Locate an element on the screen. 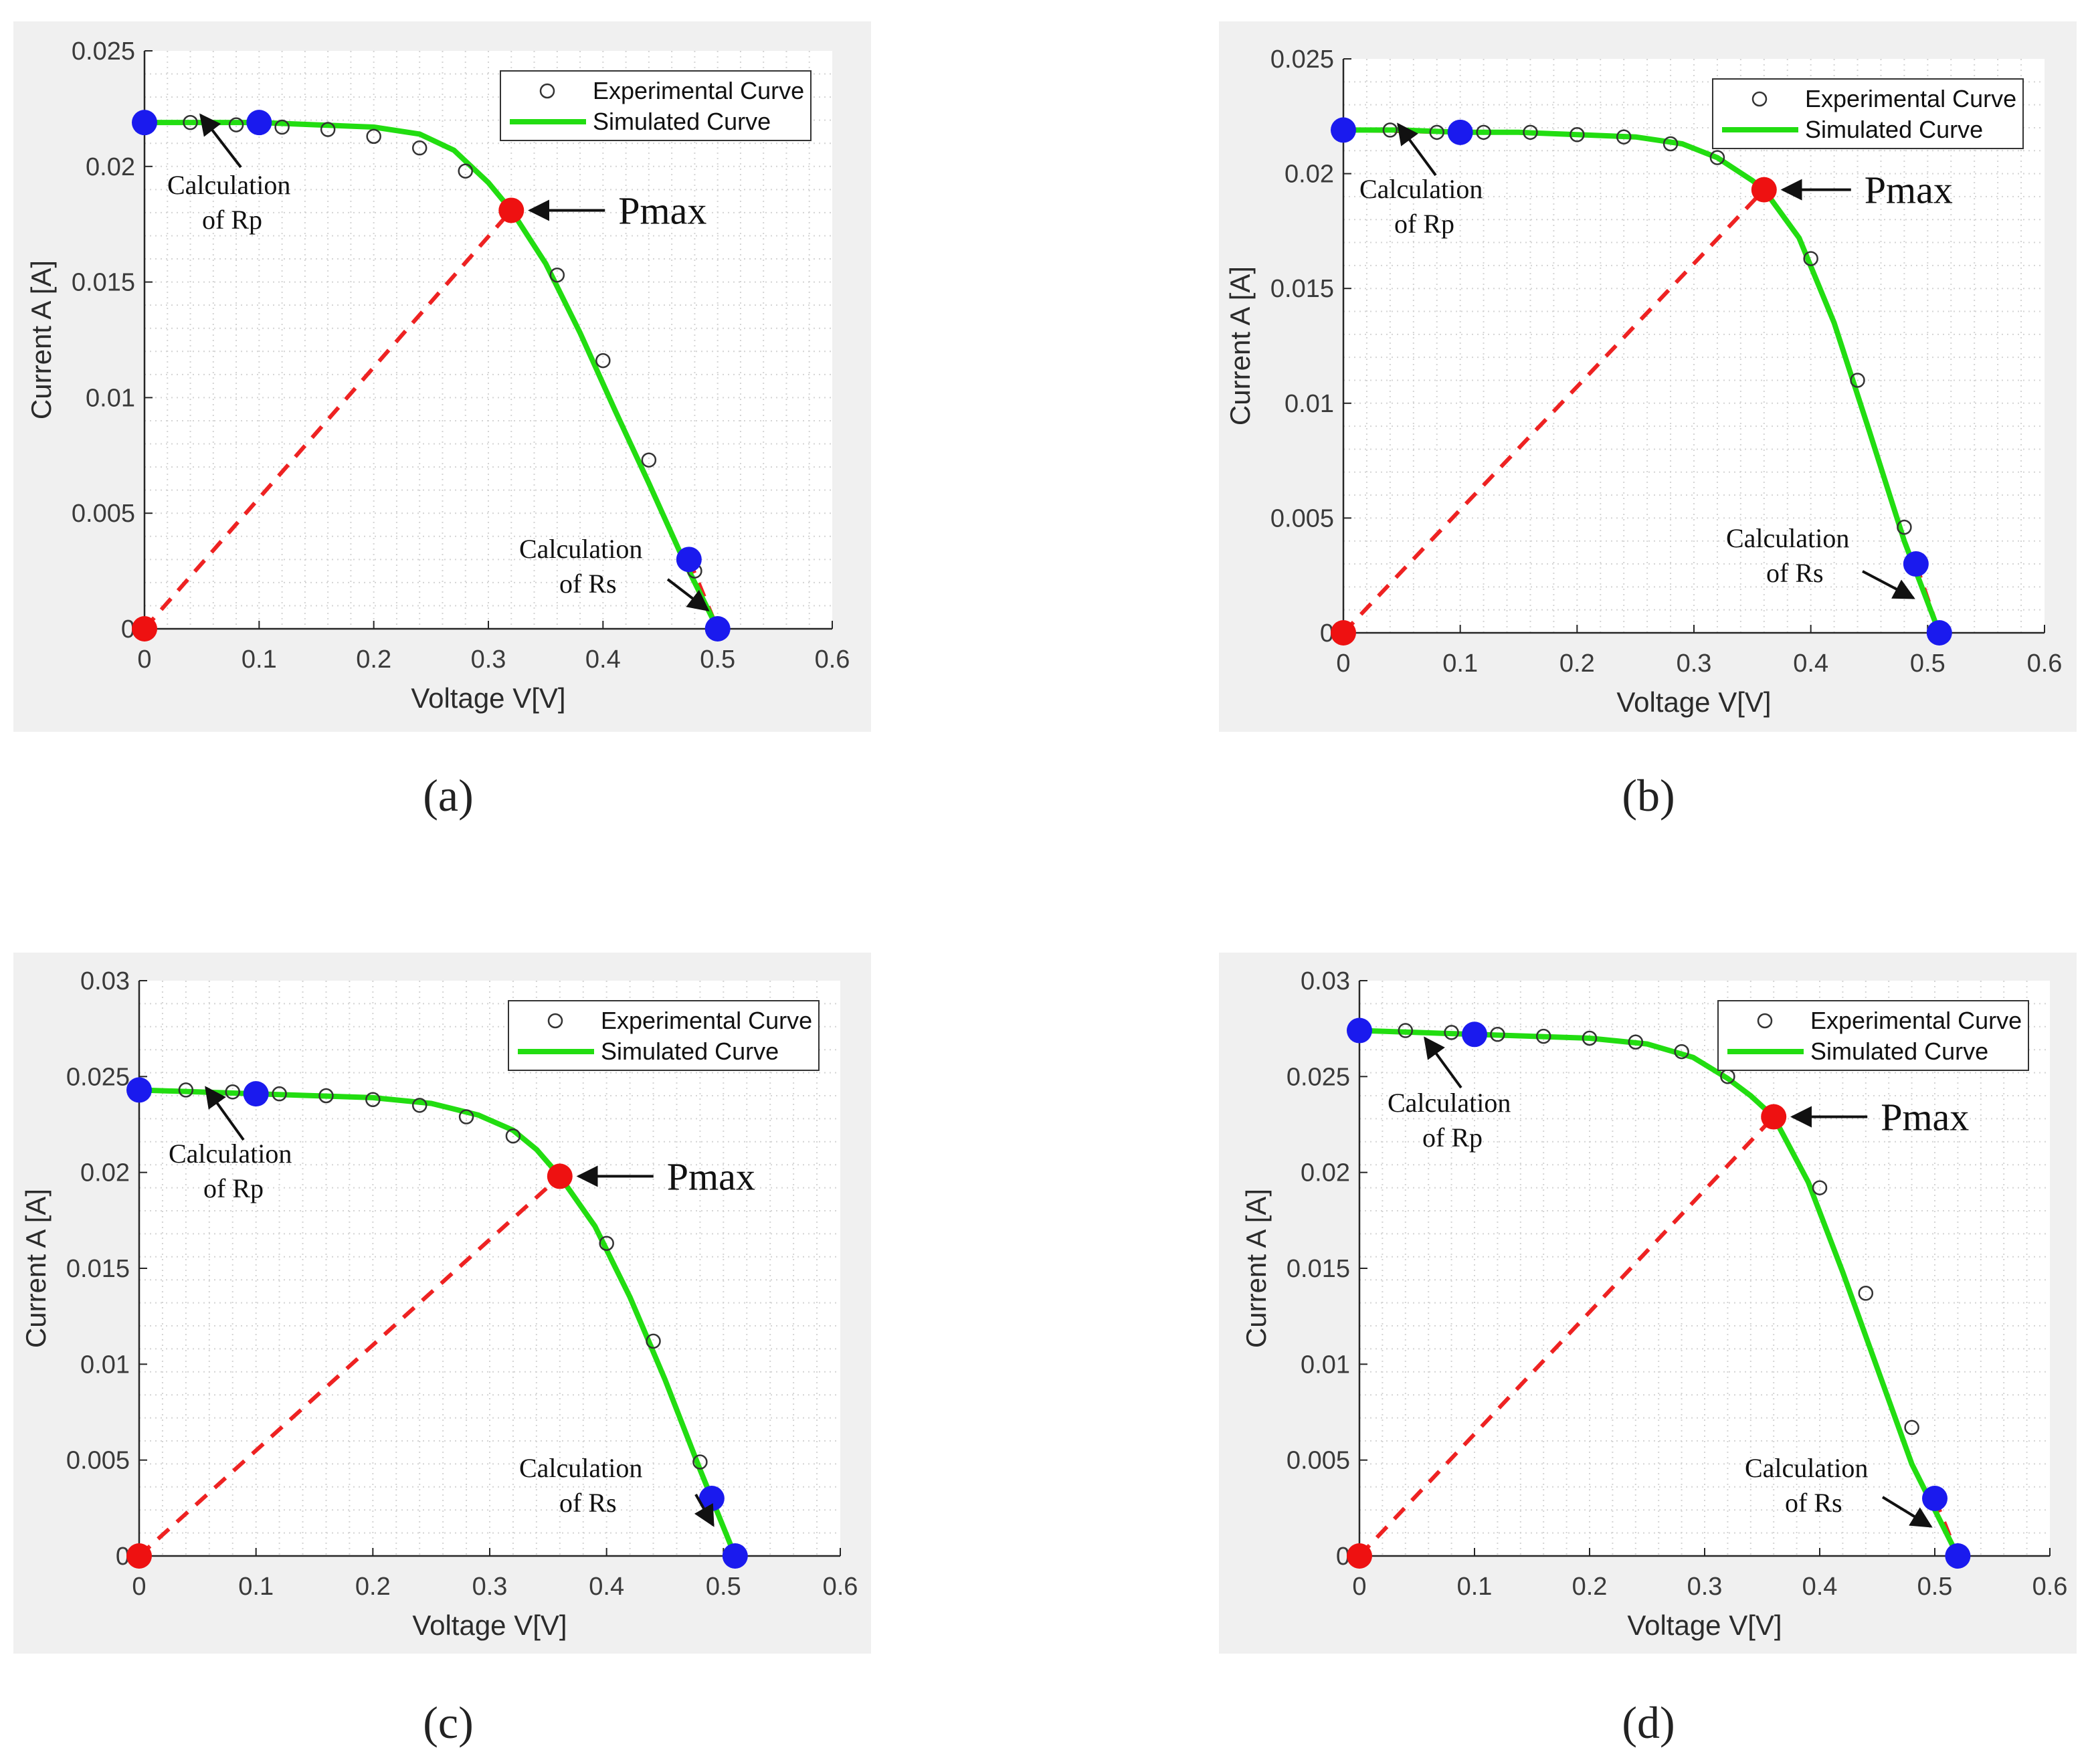  x-tick-label: 0 is located at coordinates (1343, 664).